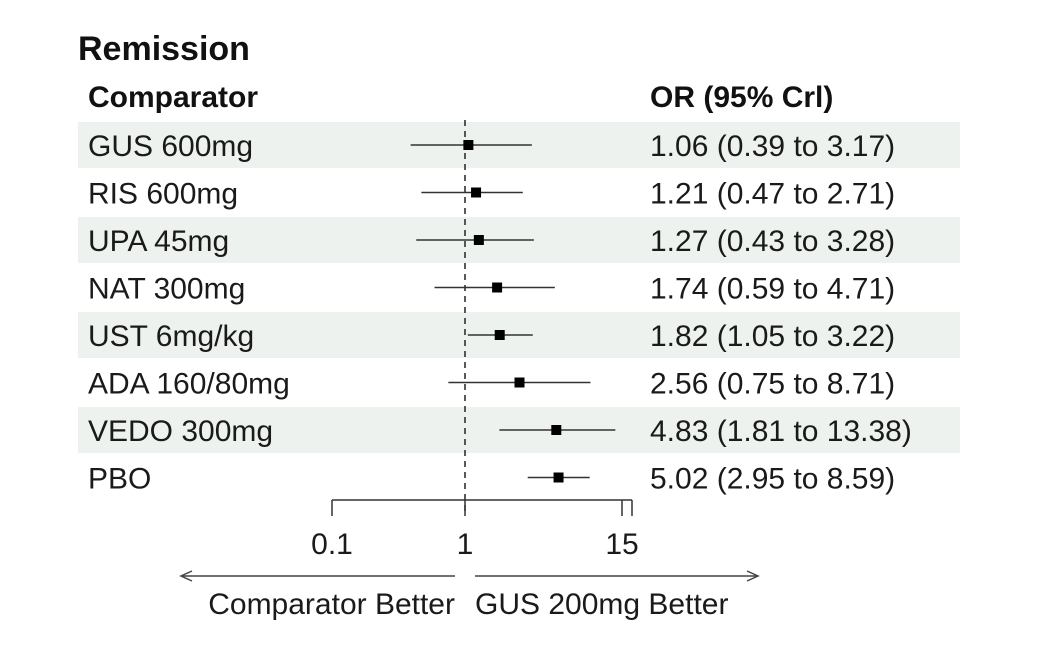 This screenshot has height=650, width=1050. Describe the element at coordinates (189, 384) in the screenshot. I see `comparator-label: ADA 160/80mg` at that location.